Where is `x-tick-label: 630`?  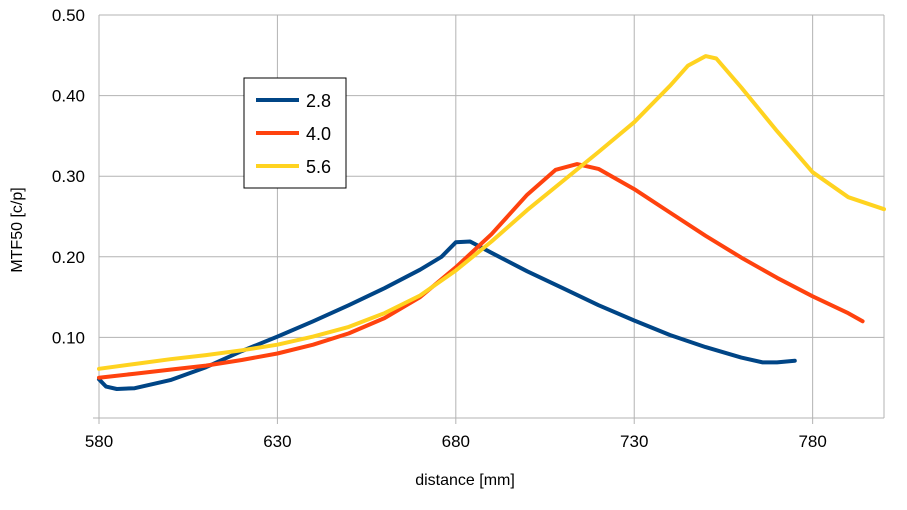 x-tick-label: 630 is located at coordinates (277, 441).